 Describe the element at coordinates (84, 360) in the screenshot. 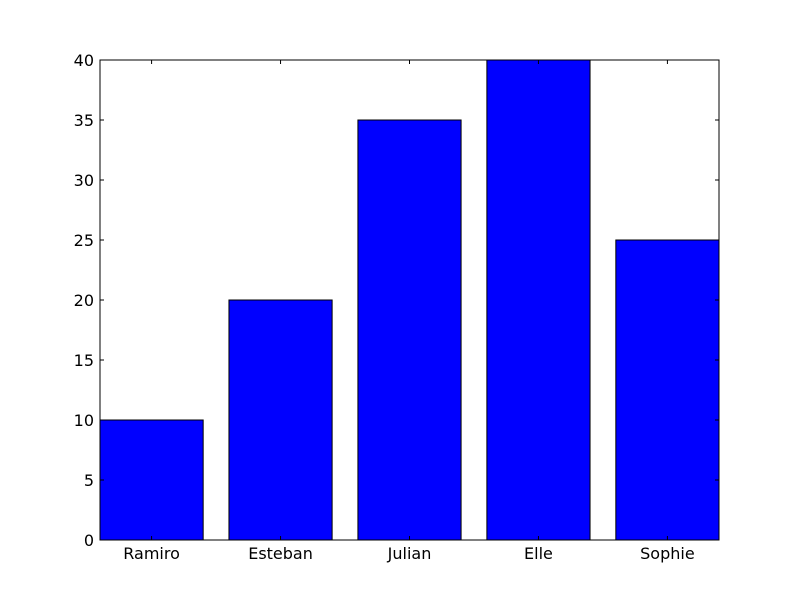

I see `y-tick-label-15: 15` at that location.